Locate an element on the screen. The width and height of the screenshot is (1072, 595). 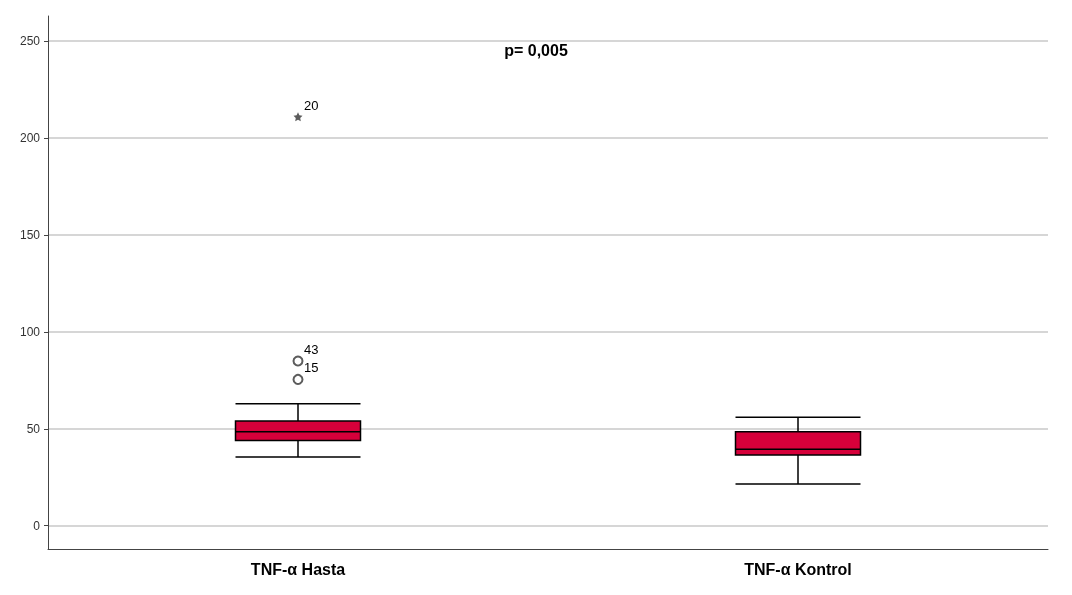
annotation: 43 is located at coordinates (311, 349).